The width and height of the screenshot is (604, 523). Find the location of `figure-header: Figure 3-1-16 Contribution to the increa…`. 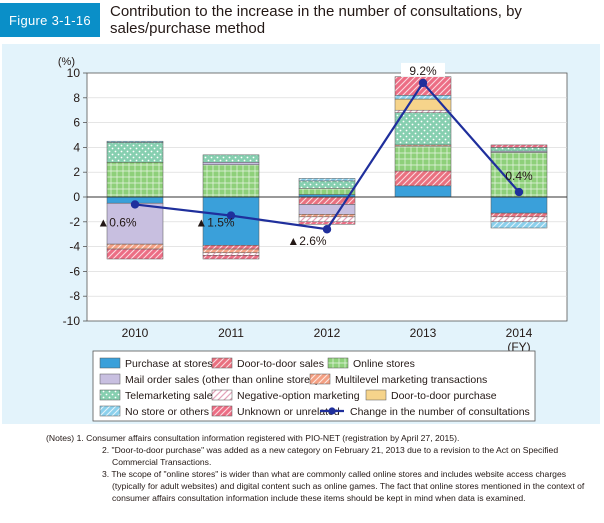

figure-header: Figure 3-1-16 Contribution to the increa… is located at coordinates (302, 20).